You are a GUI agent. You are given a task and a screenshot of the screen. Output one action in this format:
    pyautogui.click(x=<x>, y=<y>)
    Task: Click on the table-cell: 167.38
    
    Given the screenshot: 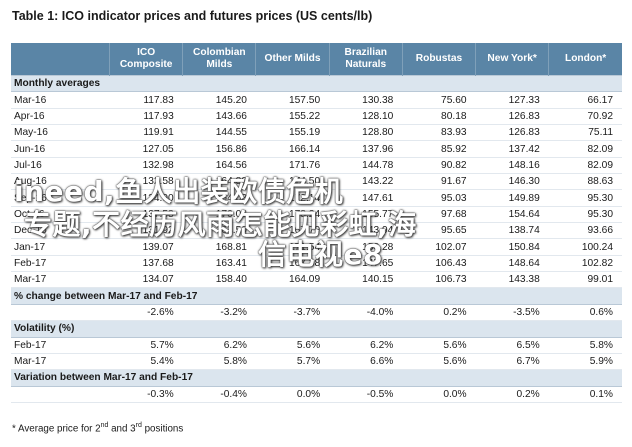 What is the action you would take?
    pyautogui.click(x=292, y=264)
    